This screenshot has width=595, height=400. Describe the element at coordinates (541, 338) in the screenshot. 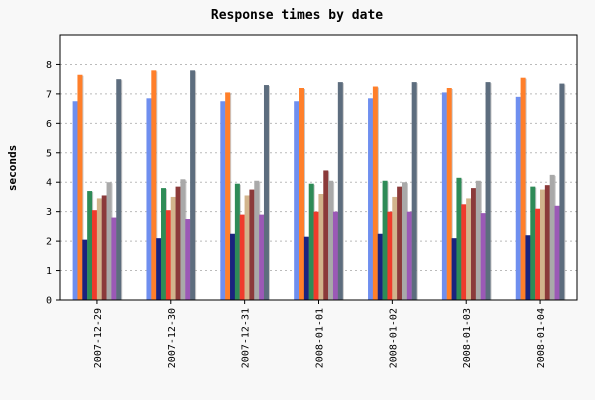

I see `x-tick-label: 2008-01-04` at that location.